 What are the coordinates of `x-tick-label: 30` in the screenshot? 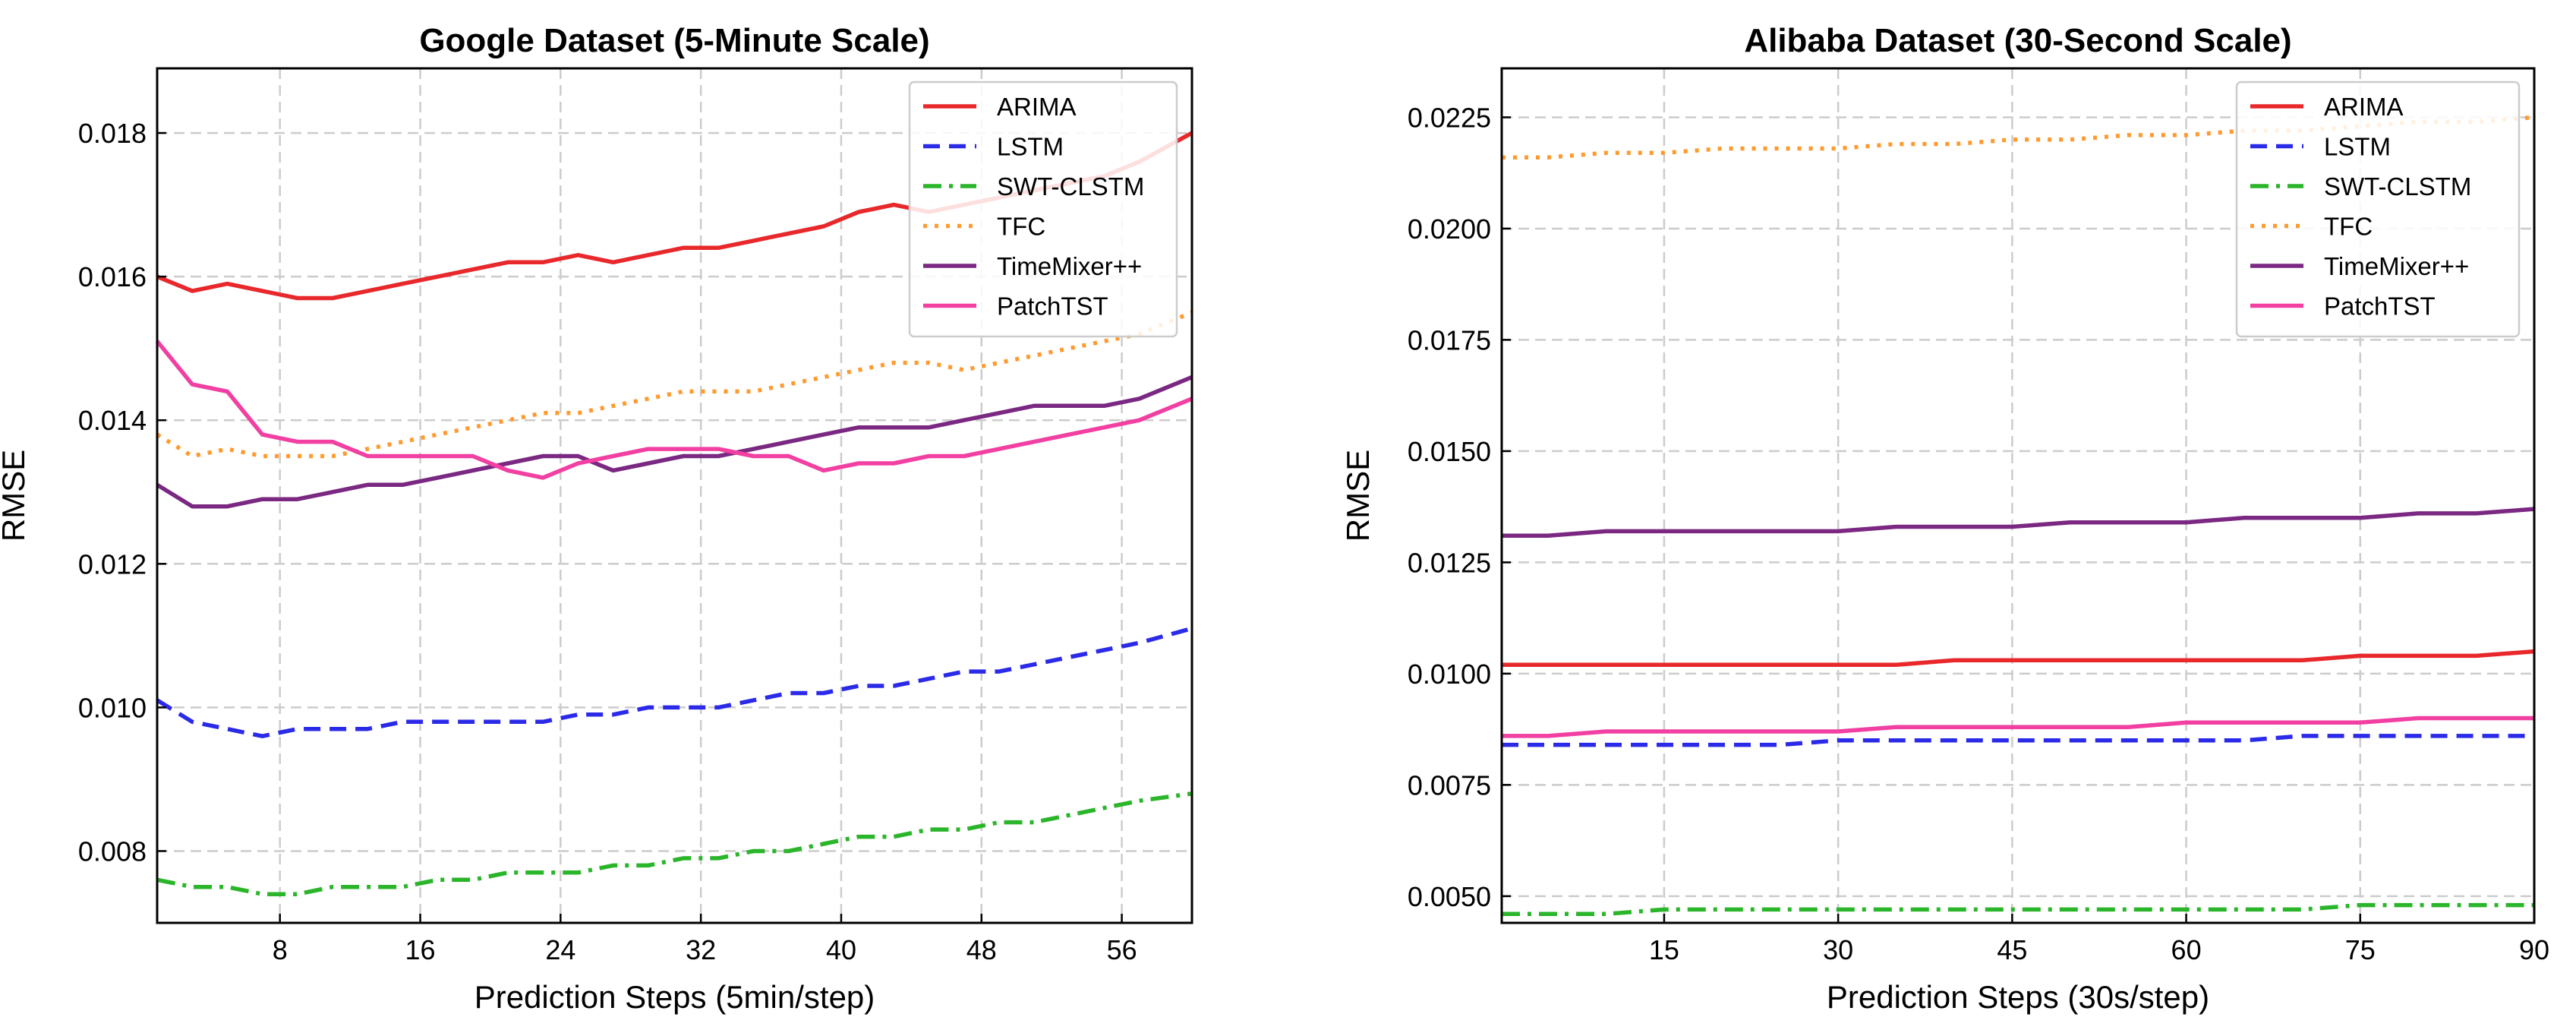 It's located at (1838, 949).